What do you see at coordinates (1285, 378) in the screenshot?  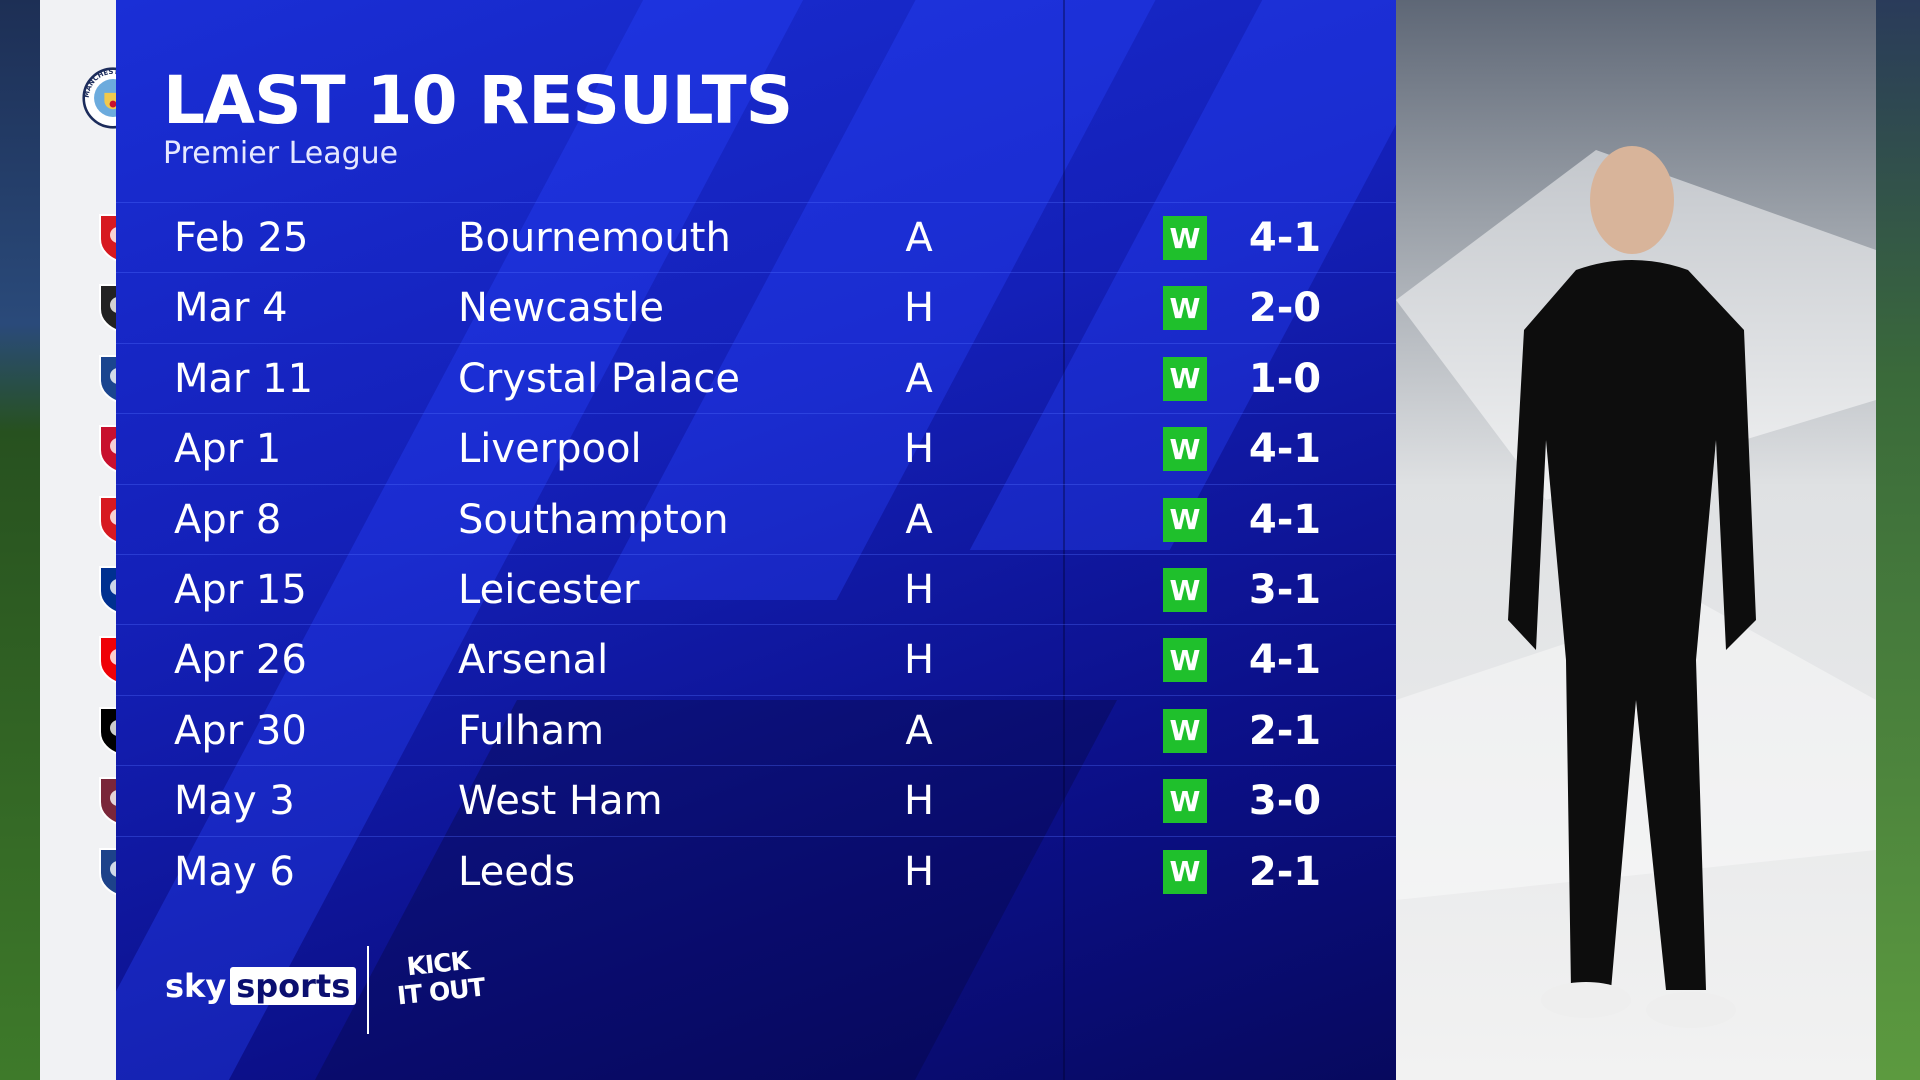 I see `score: 1-0` at bounding box center [1285, 378].